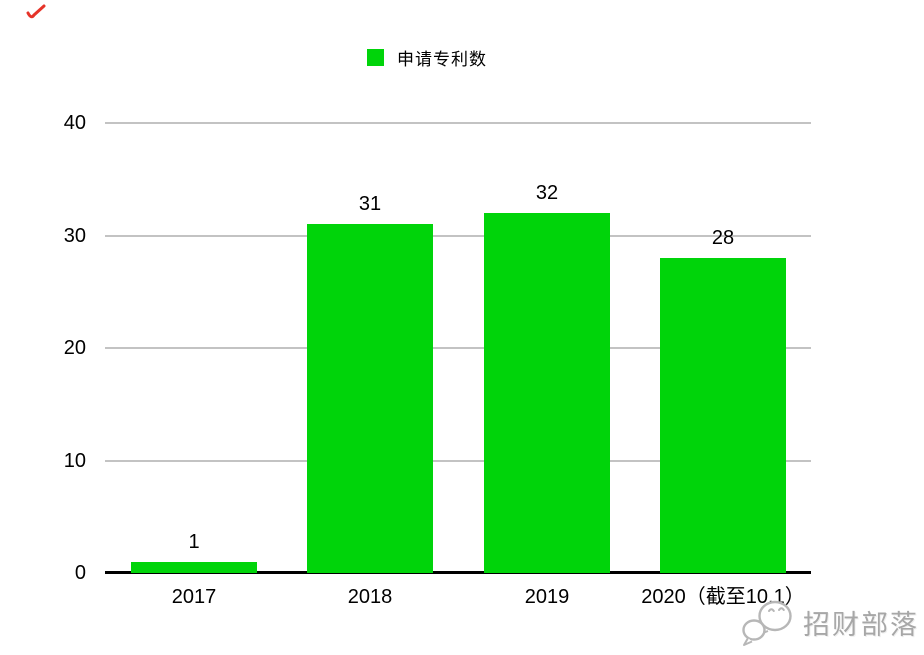 This screenshot has width=924, height=655. What do you see at coordinates (36, 11) in the screenshot?
I see `red-scribble-annotation` at bounding box center [36, 11].